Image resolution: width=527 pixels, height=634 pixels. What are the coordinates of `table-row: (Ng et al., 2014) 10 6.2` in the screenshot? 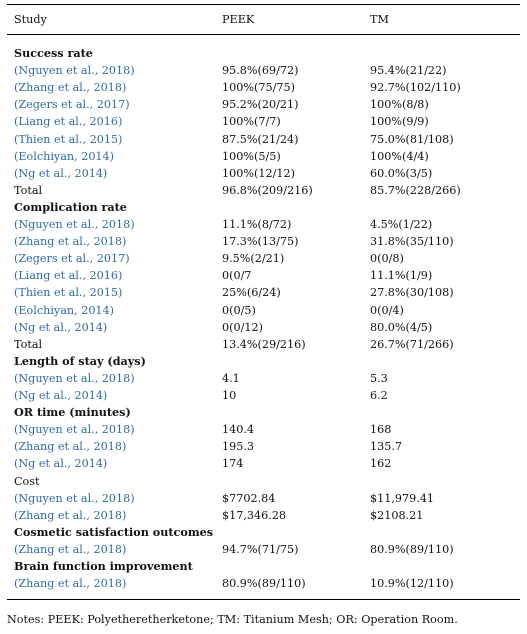 It's located at (263, 395).